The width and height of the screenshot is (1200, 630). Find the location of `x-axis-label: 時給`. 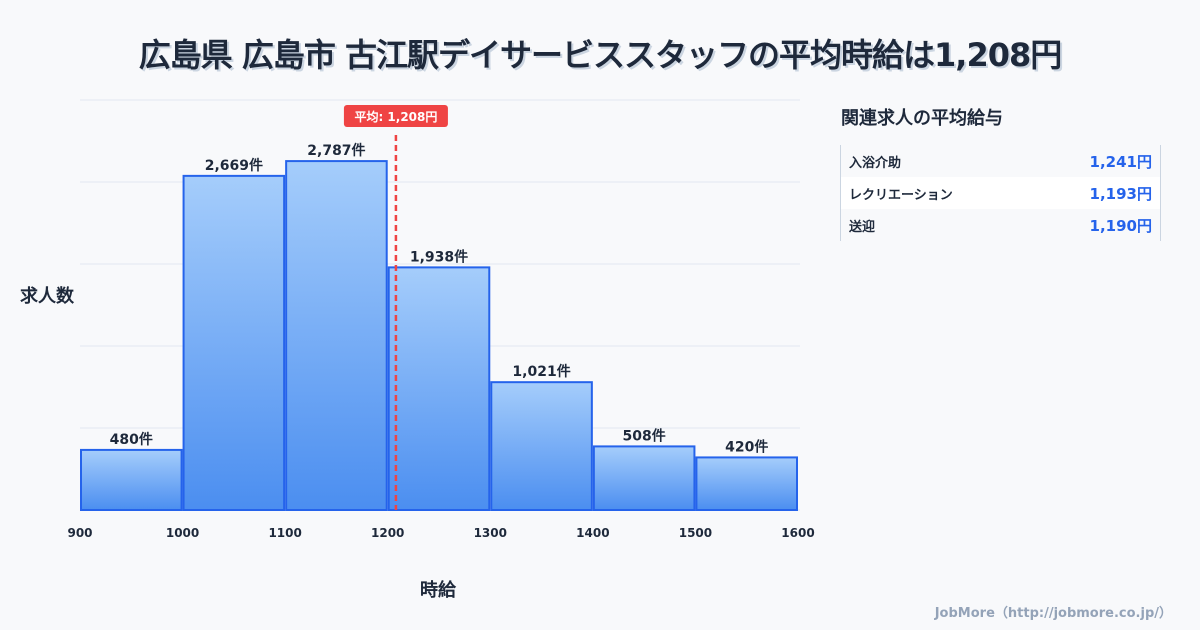

x-axis-label: 時給 is located at coordinates (438, 590).